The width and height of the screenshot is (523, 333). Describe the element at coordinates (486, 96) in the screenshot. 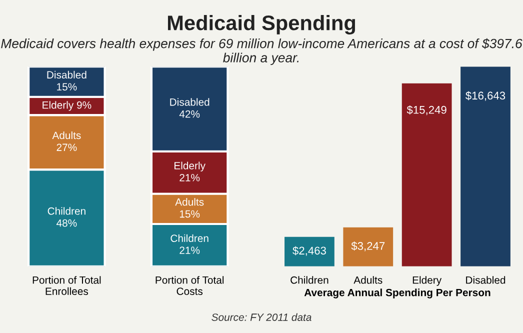

I see `data-label: $16,643` at that location.